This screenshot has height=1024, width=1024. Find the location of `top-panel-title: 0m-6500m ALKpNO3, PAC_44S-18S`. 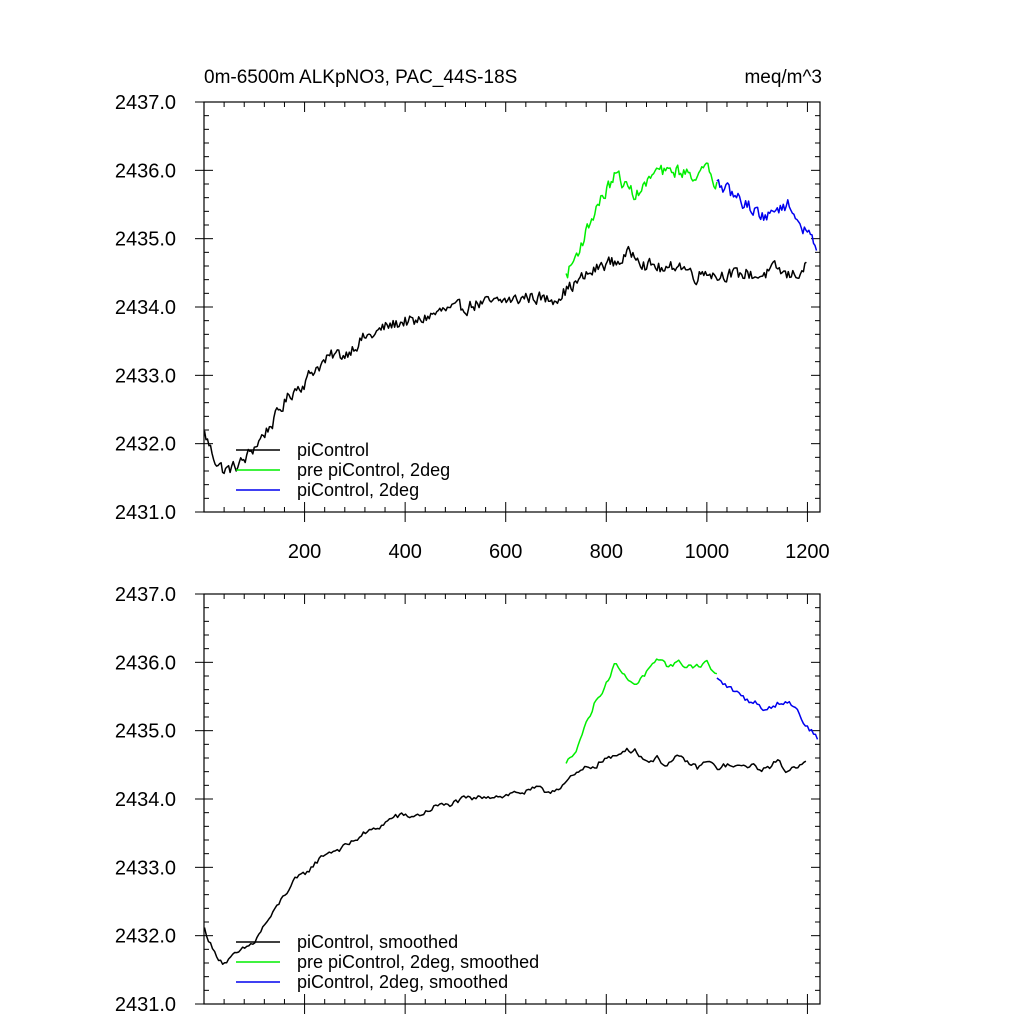

top-panel-title: 0m-6500m ALKpNO3, PAC_44S-18S is located at coordinates (360, 77).